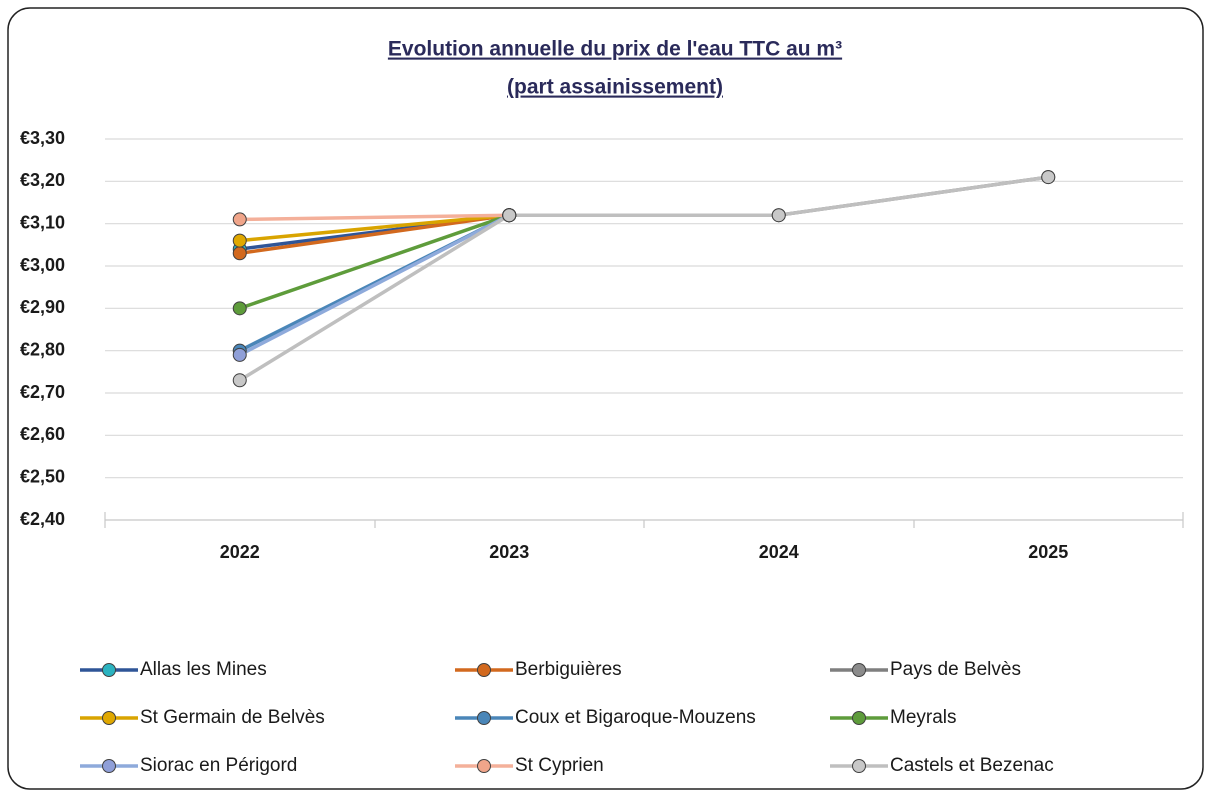  Describe the element at coordinates (923, 717) in the screenshot. I see `legend-label: Meyrals` at that location.